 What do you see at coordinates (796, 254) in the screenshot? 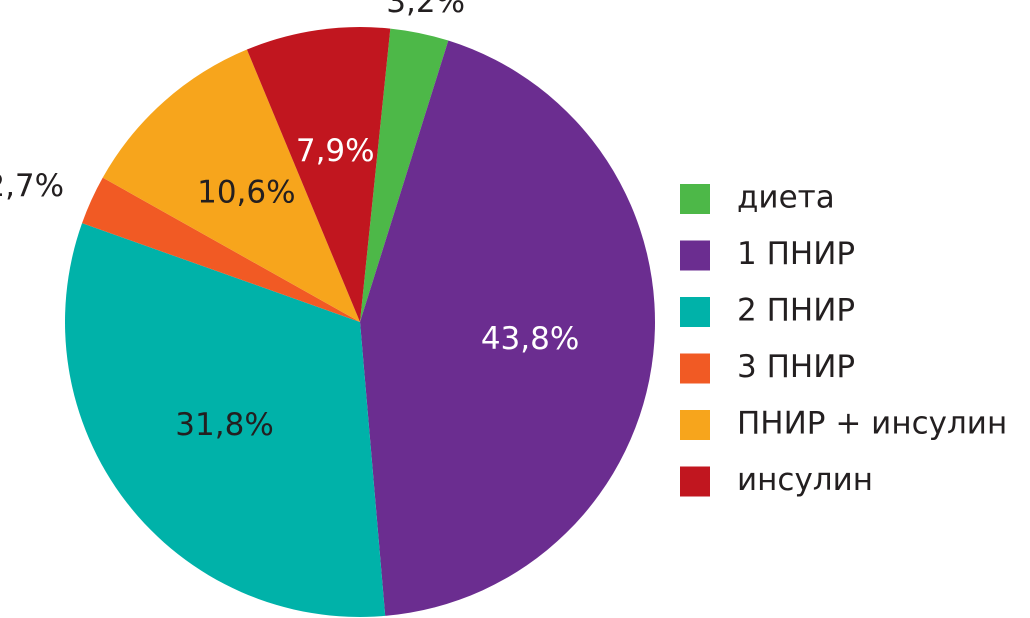
I see `legend-label: 1 ПНИР` at bounding box center [796, 254].